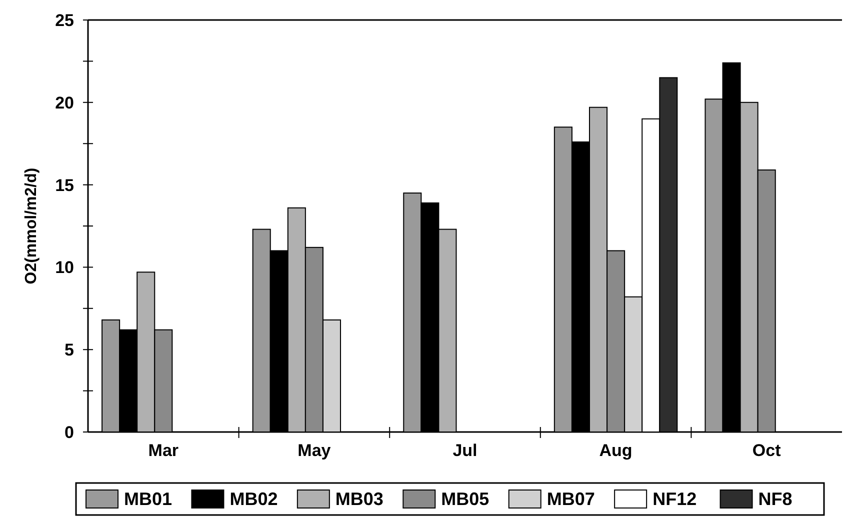 This screenshot has width=860, height=527. What do you see at coordinates (674, 499) in the screenshot?
I see `legend-label: NF12` at bounding box center [674, 499].